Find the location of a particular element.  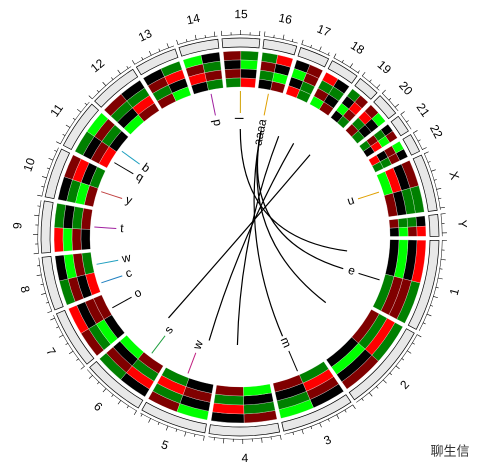

gene-label: t is located at coordinates (122, 228).